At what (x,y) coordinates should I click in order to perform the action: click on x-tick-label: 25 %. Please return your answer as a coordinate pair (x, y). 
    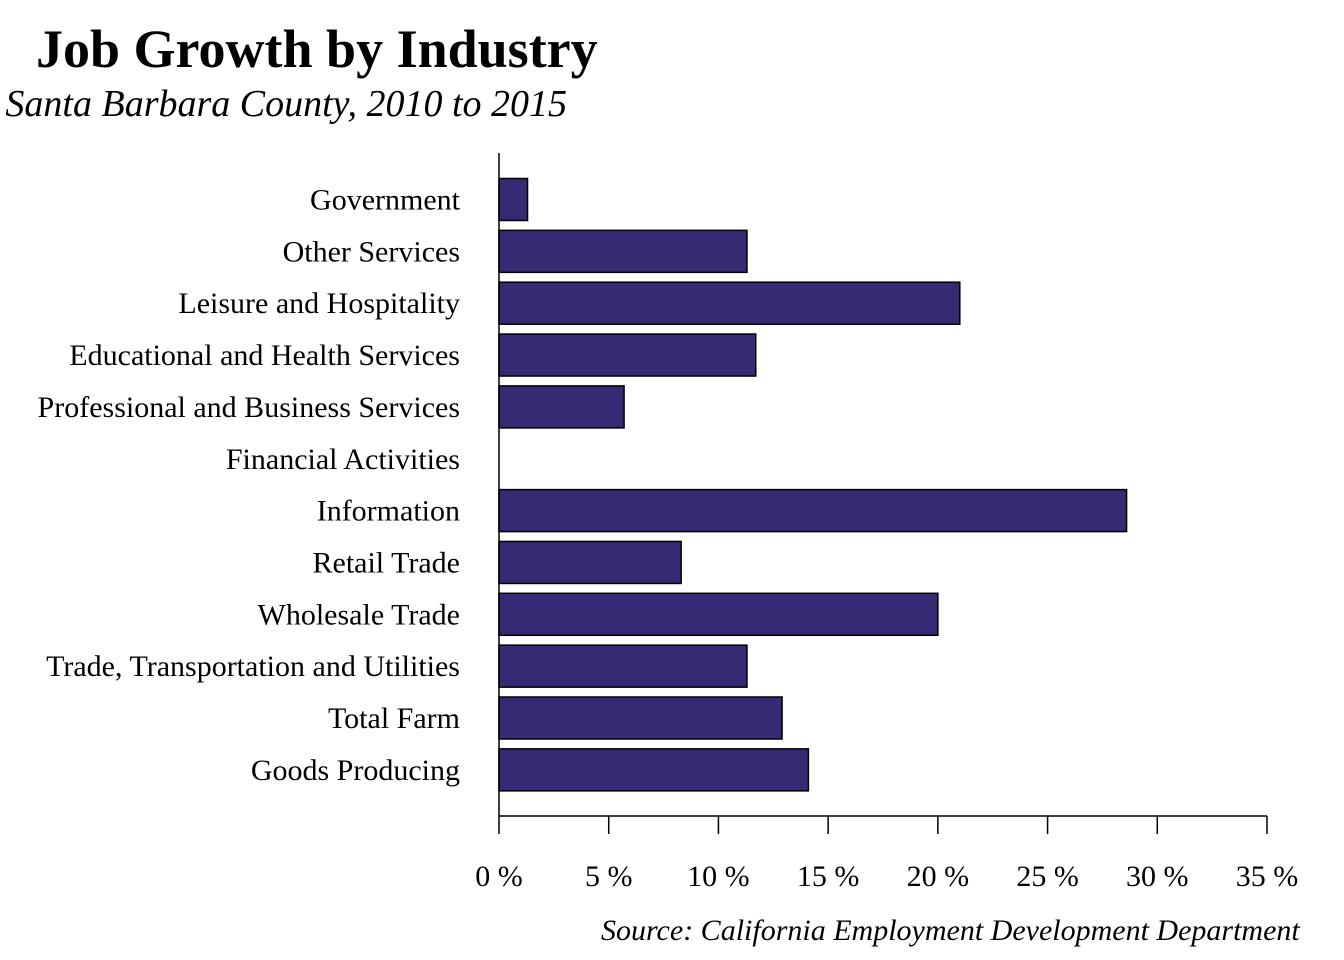
    Looking at the image, I should click on (1047, 876).